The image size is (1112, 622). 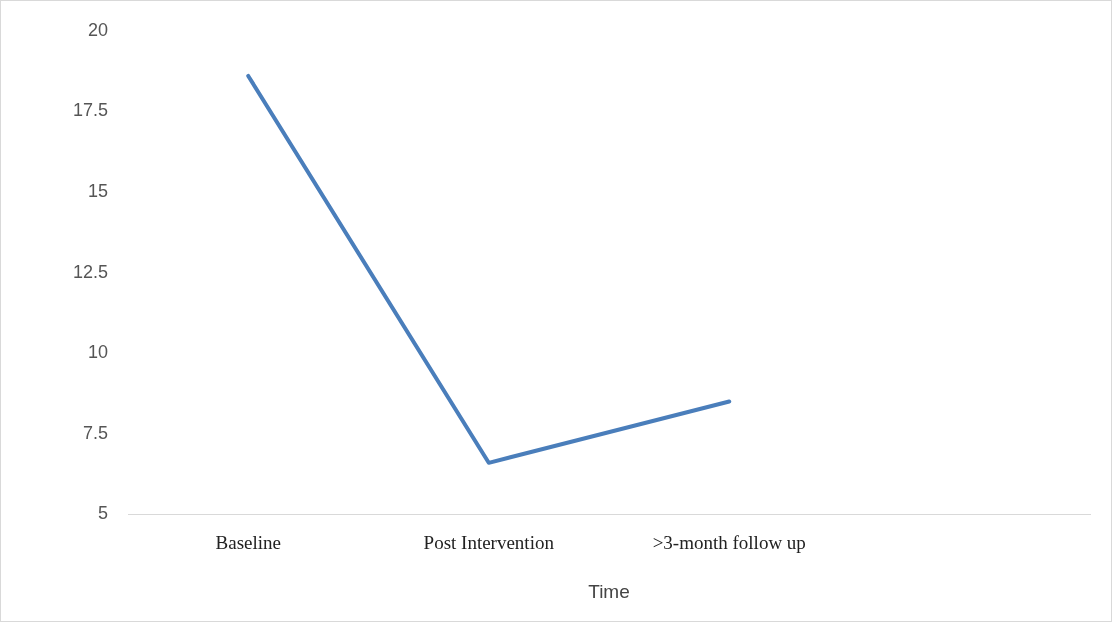 I want to click on y-tick-label: 20, so click(x=97, y=29).